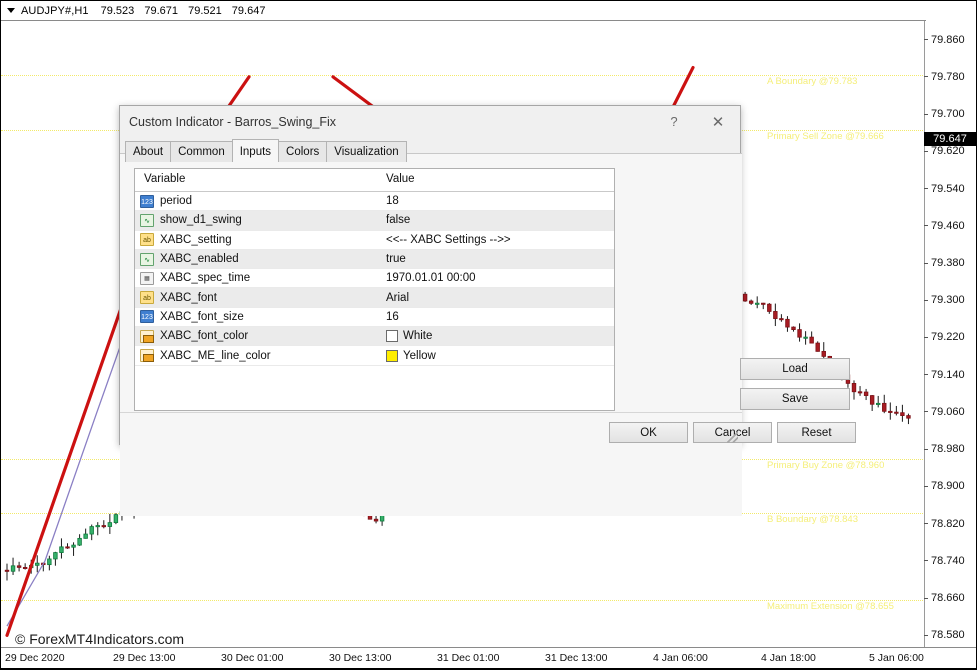 The width and height of the screenshot is (977, 670). I want to click on header-divider, so click(463, 20).